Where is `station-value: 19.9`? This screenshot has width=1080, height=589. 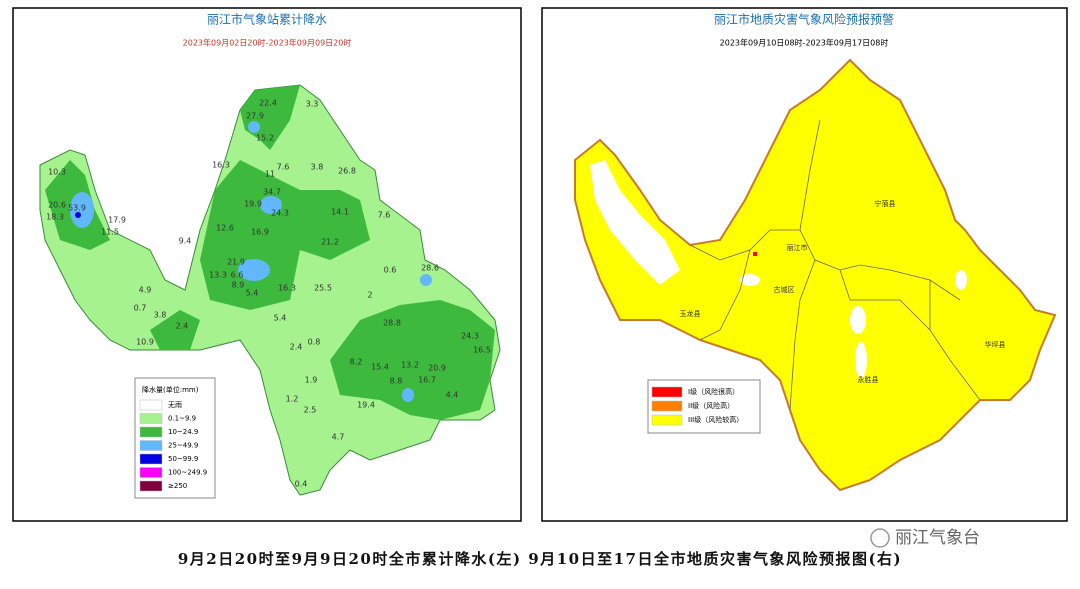
station-value: 19.9 is located at coordinates (253, 204).